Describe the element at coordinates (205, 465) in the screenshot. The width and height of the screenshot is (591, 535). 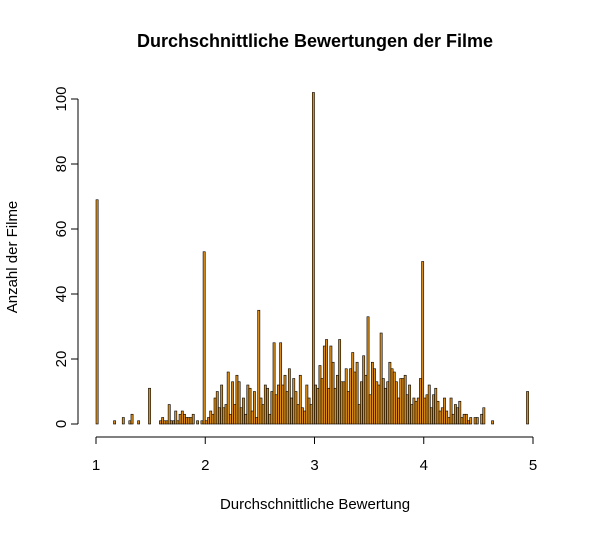
I see `x-tick-label: 2` at that location.